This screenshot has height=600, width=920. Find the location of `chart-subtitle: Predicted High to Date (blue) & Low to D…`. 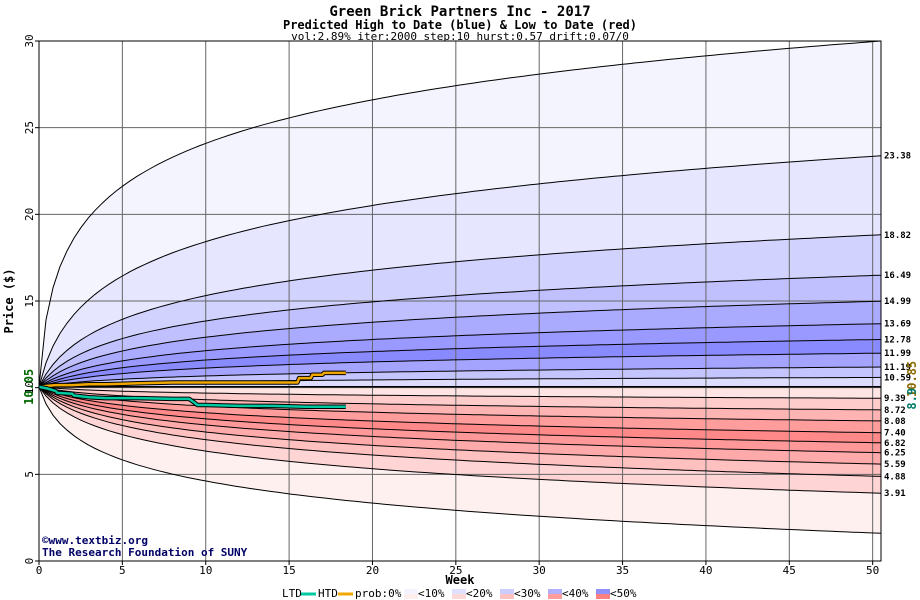

chart-subtitle: Predicted High to Date (blue) & Low to D… is located at coordinates (460, 25).